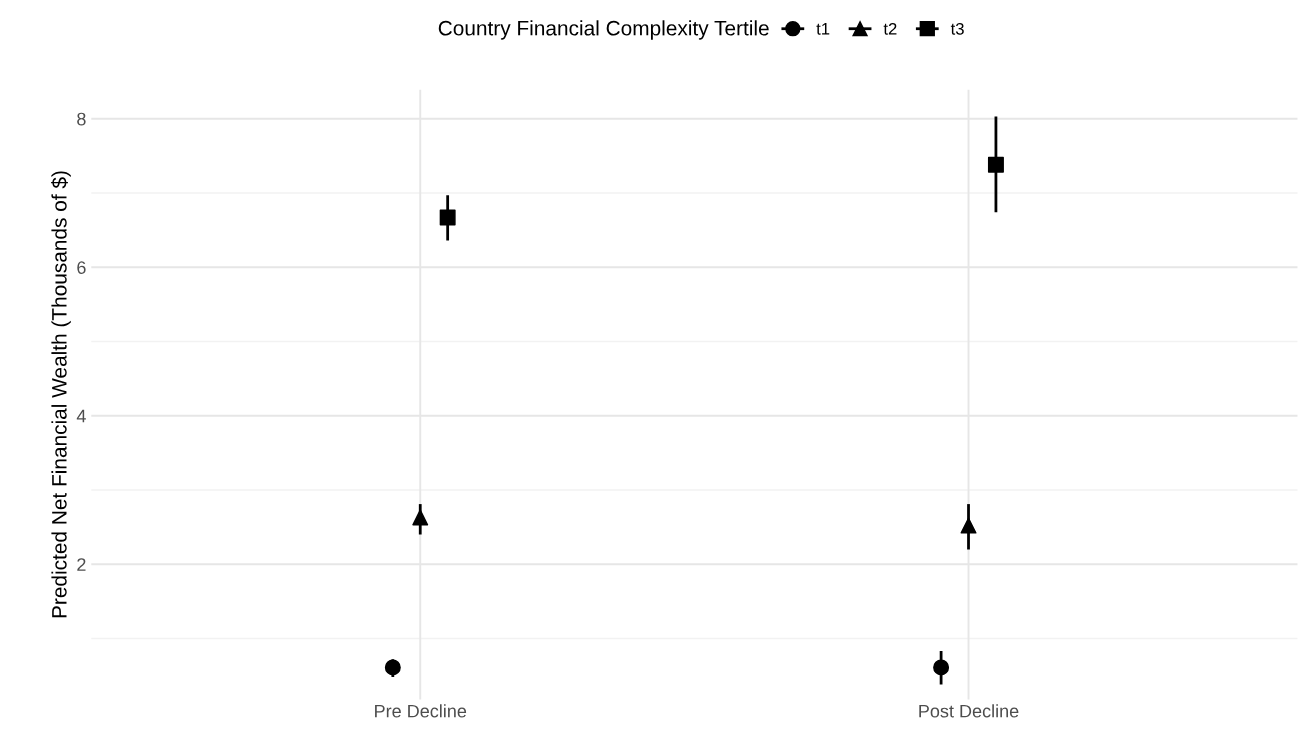  What do you see at coordinates (61, 394) in the screenshot?
I see `y-axis-title: Predicted Net Financial Wealth (Thousands of $)` at bounding box center [61, 394].